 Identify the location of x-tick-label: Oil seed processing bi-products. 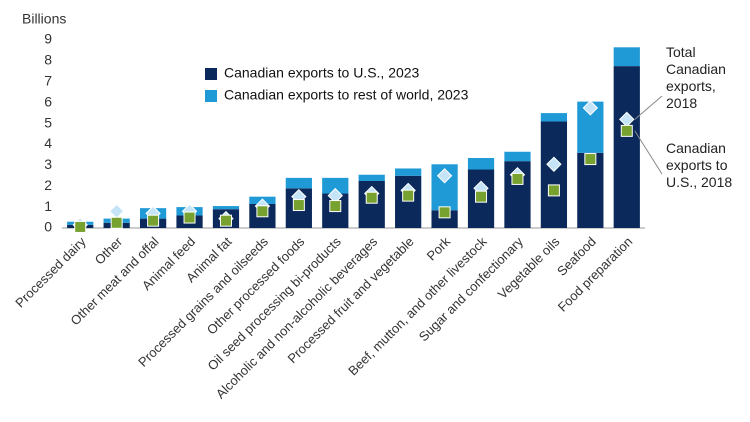
(274, 304).